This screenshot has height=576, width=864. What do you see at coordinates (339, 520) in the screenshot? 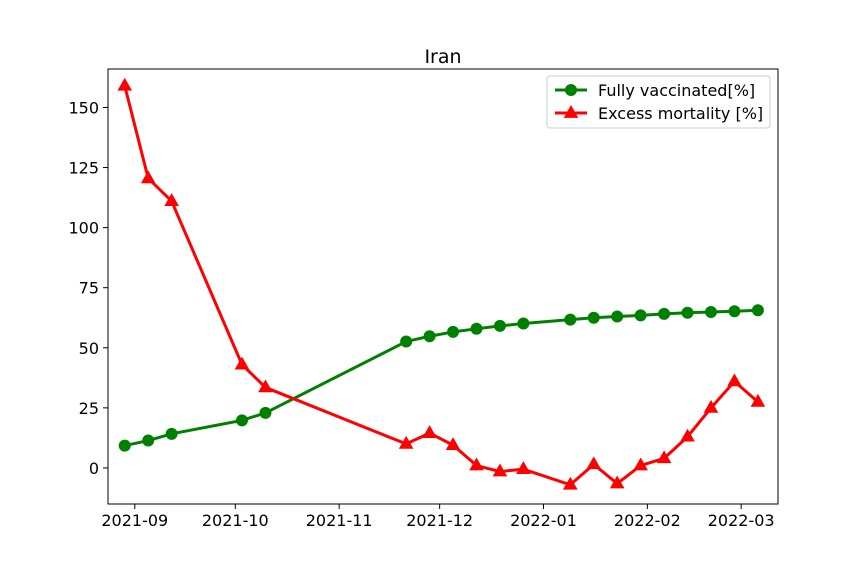
I see `x-tick-label: 2021-11` at bounding box center [339, 520].